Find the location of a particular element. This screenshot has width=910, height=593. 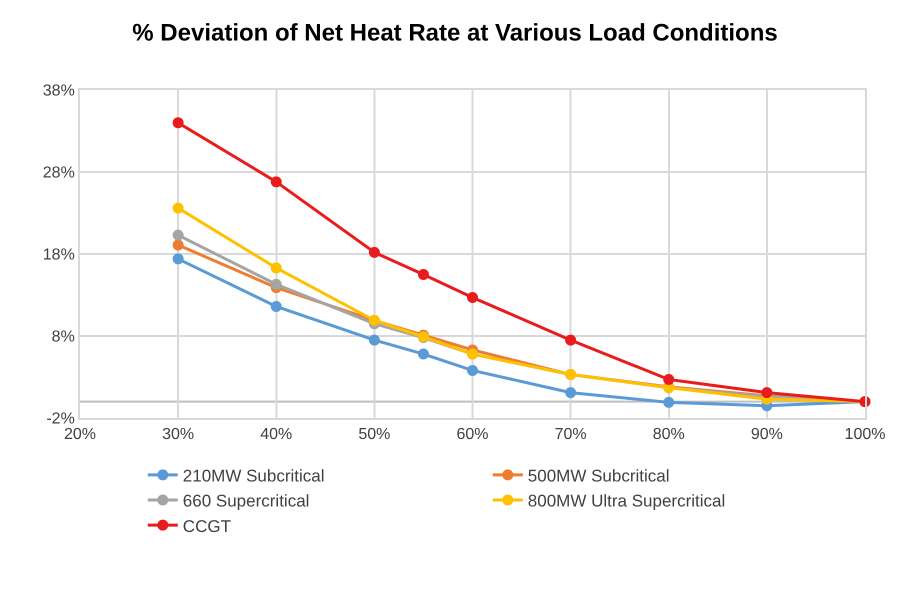

chart-title: % Deviation of Net Heat Rate at Various Load Conditions is located at coordinates (455, 33).